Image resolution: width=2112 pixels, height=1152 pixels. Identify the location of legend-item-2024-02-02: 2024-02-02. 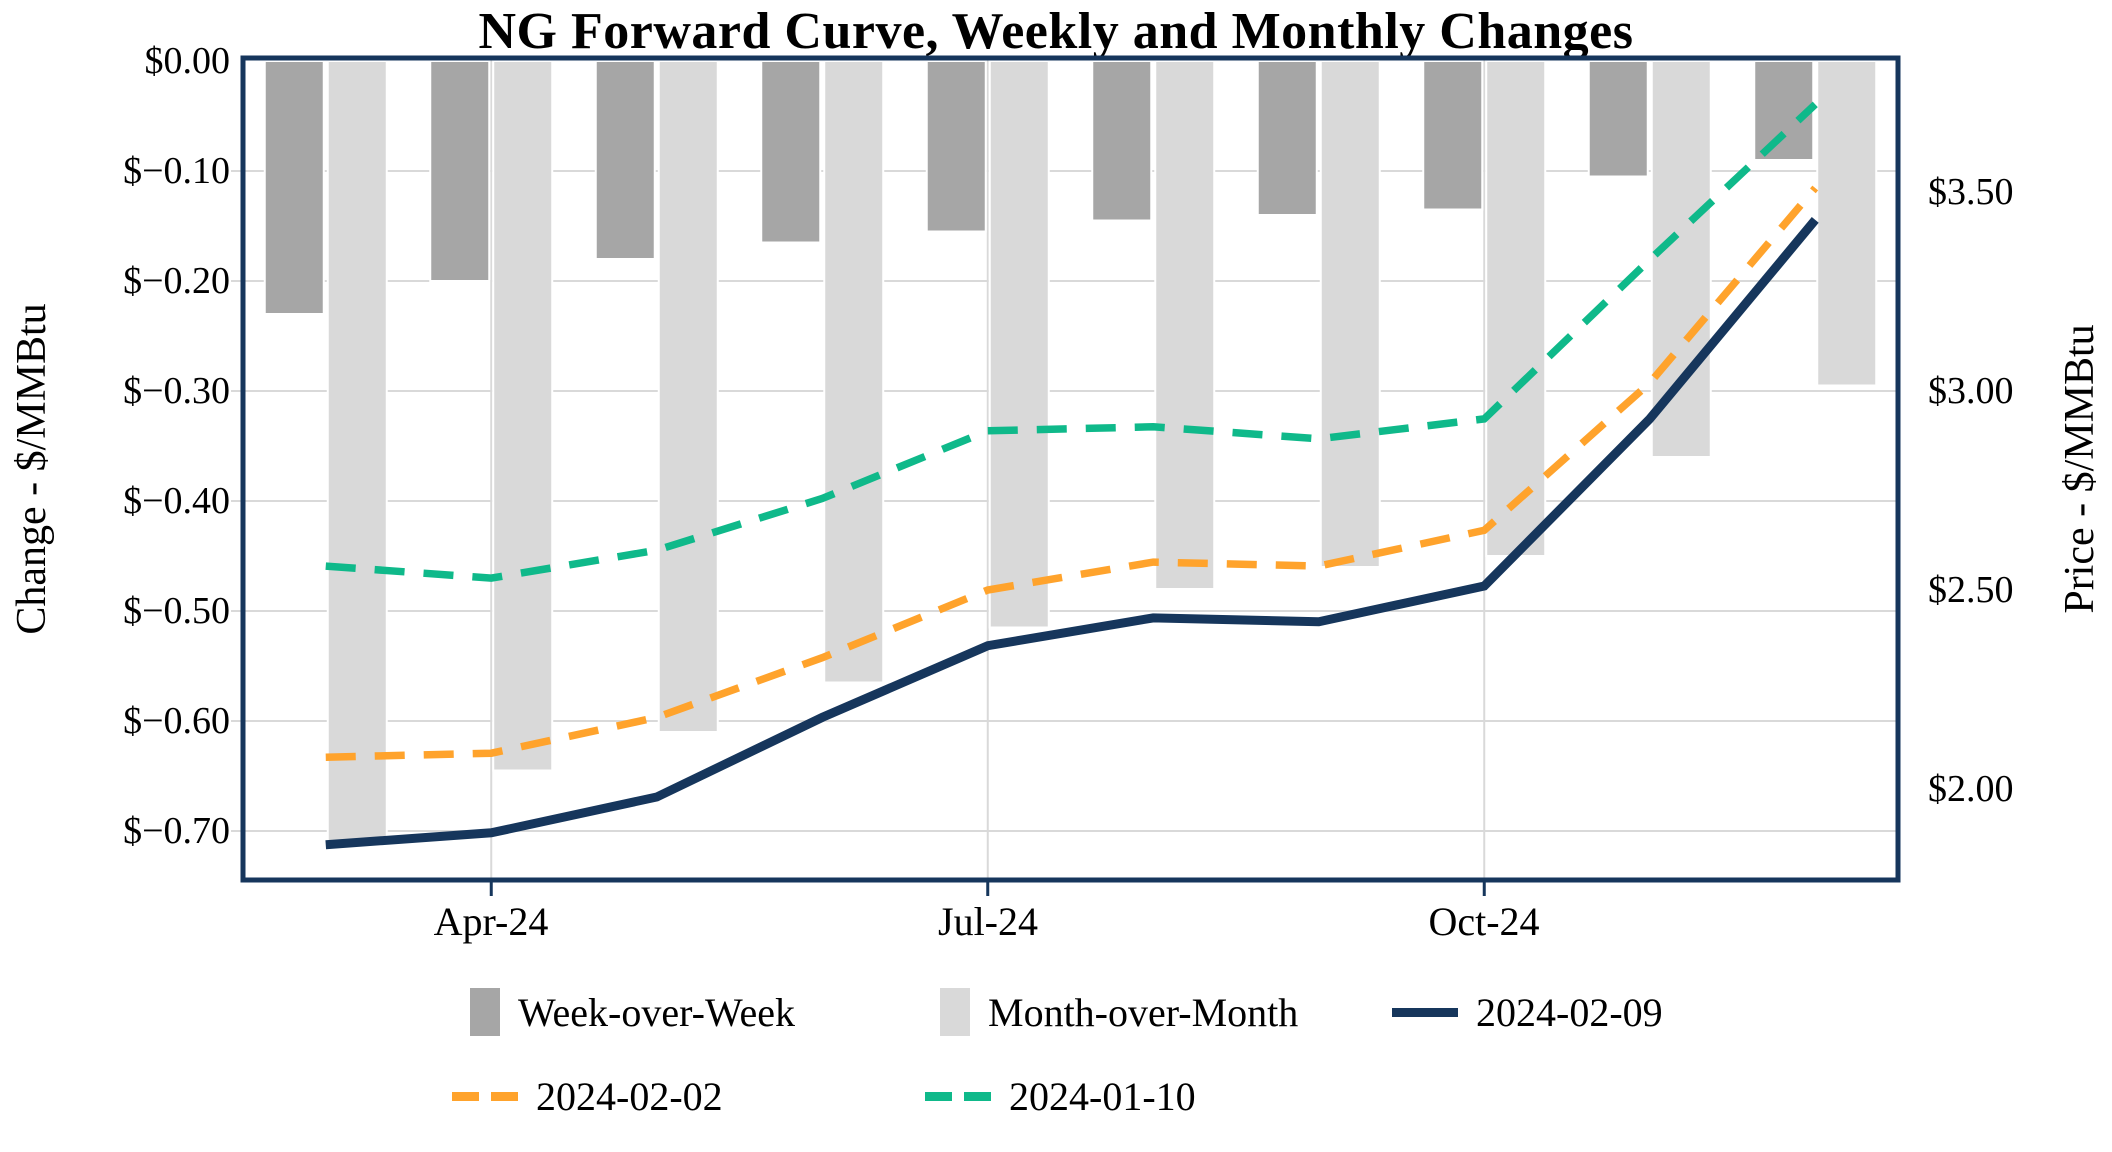
(587, 1096).